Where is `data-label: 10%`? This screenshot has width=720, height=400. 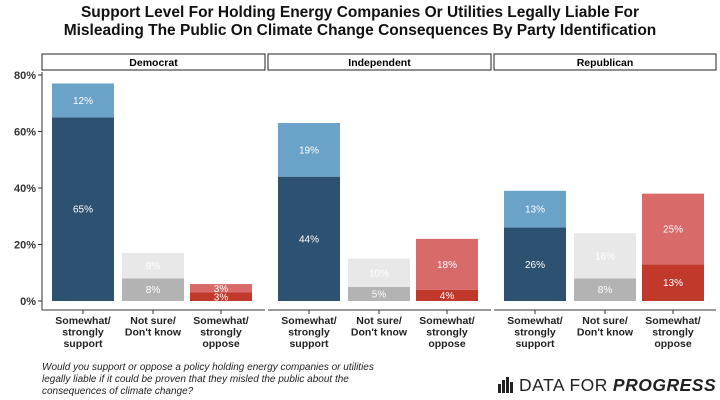
data-label: 10% is located at coordinates (379, 273).